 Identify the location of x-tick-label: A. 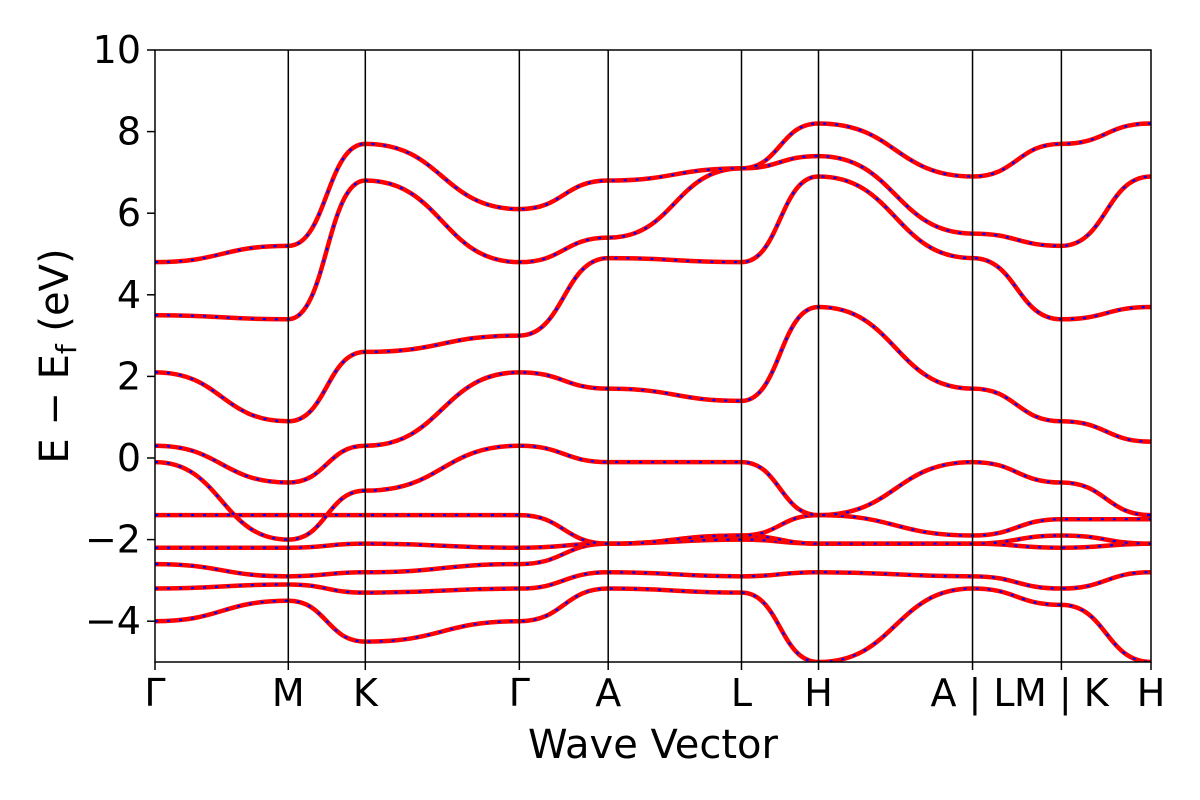
(608, 693).